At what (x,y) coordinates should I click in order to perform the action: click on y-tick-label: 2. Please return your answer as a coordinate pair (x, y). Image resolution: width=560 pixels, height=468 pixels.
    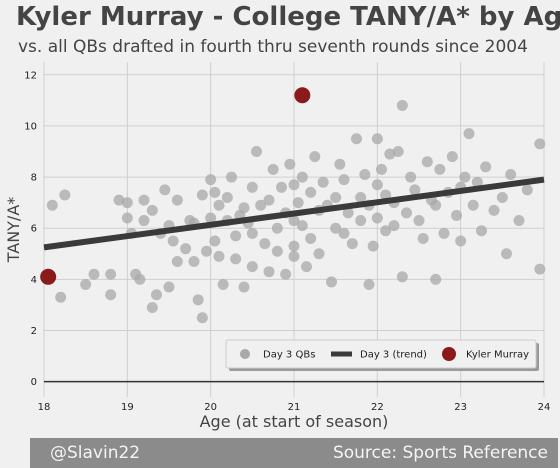
    Looking at the image, I should click on (34, 331).